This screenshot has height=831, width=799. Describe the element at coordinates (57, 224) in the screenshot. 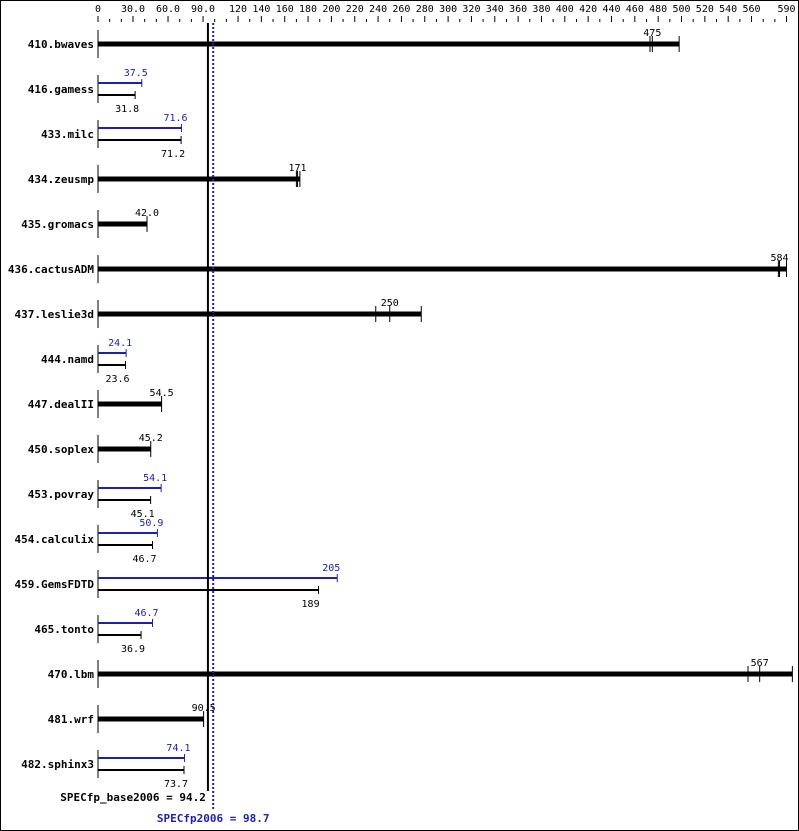

I see `benchmark-label: 435.gromacs` at that location.